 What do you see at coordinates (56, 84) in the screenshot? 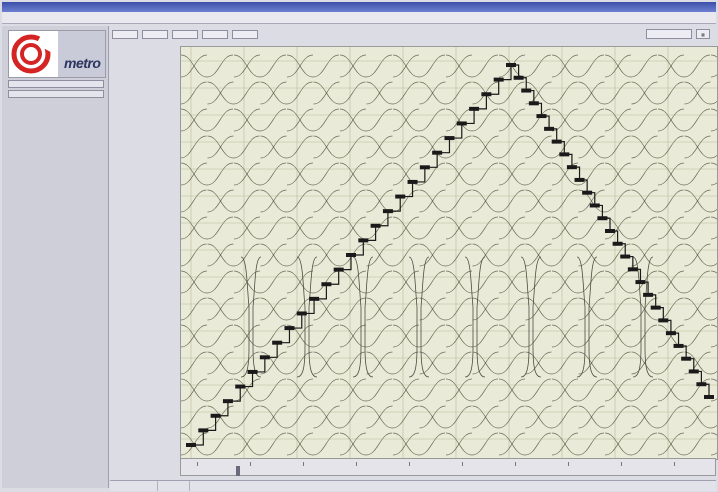
I see `sidebar-button-primary` at bounding box center [56, 84].